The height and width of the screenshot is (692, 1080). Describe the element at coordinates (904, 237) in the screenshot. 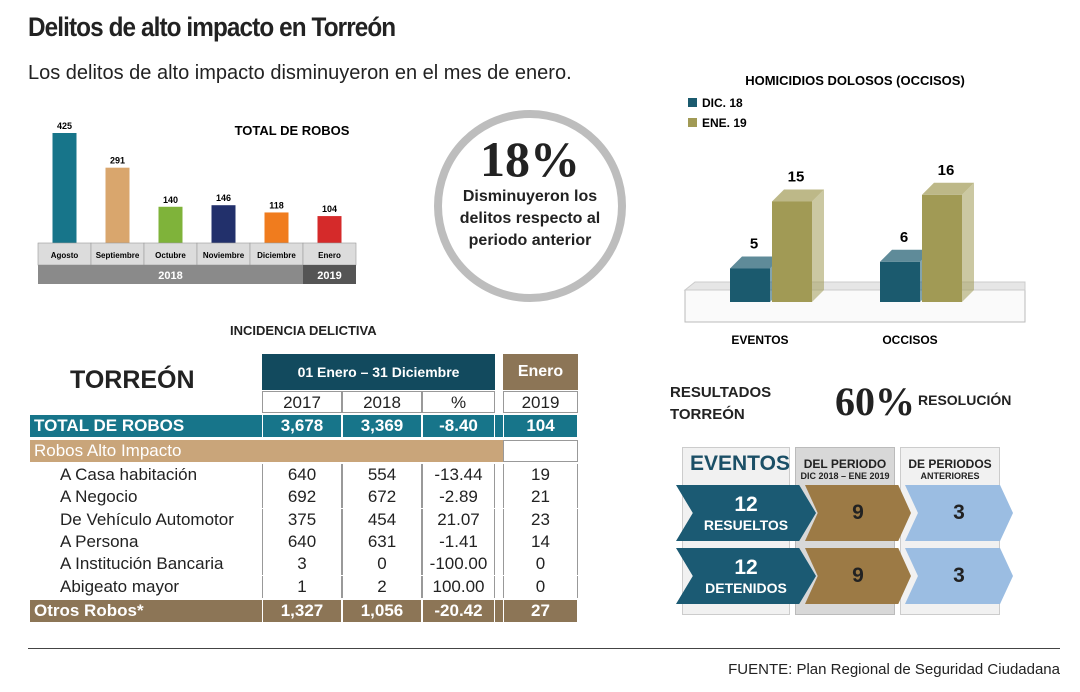

I see `homicidios-value-label: 6` at that location.